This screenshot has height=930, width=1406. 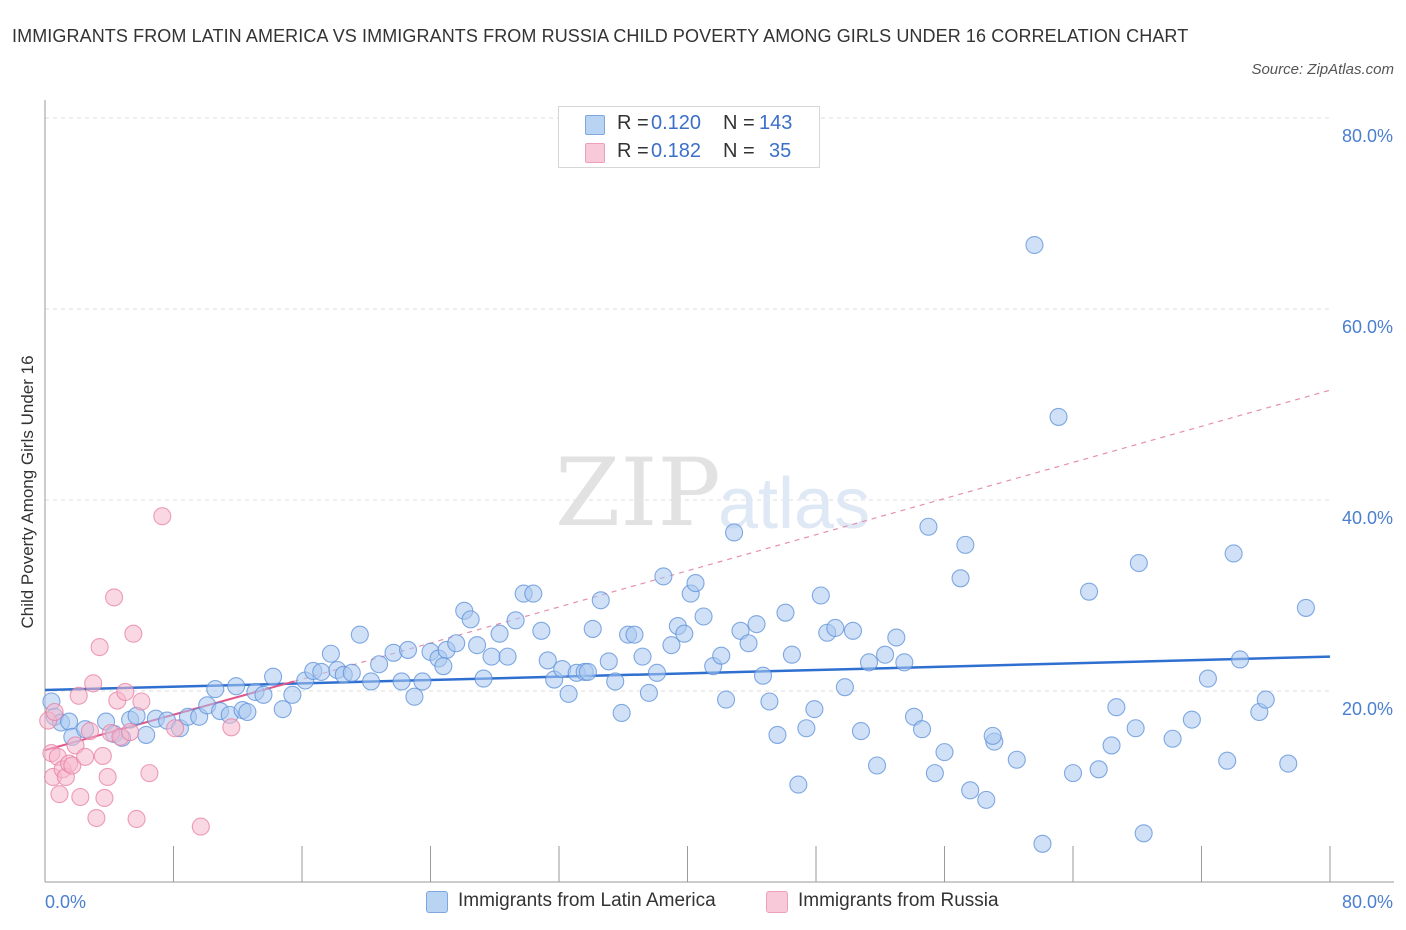 What do you see at coordinates (638, 493) in the screenshot?
I see `watermark-zip: ZIP` at bounding box center [638, 493].